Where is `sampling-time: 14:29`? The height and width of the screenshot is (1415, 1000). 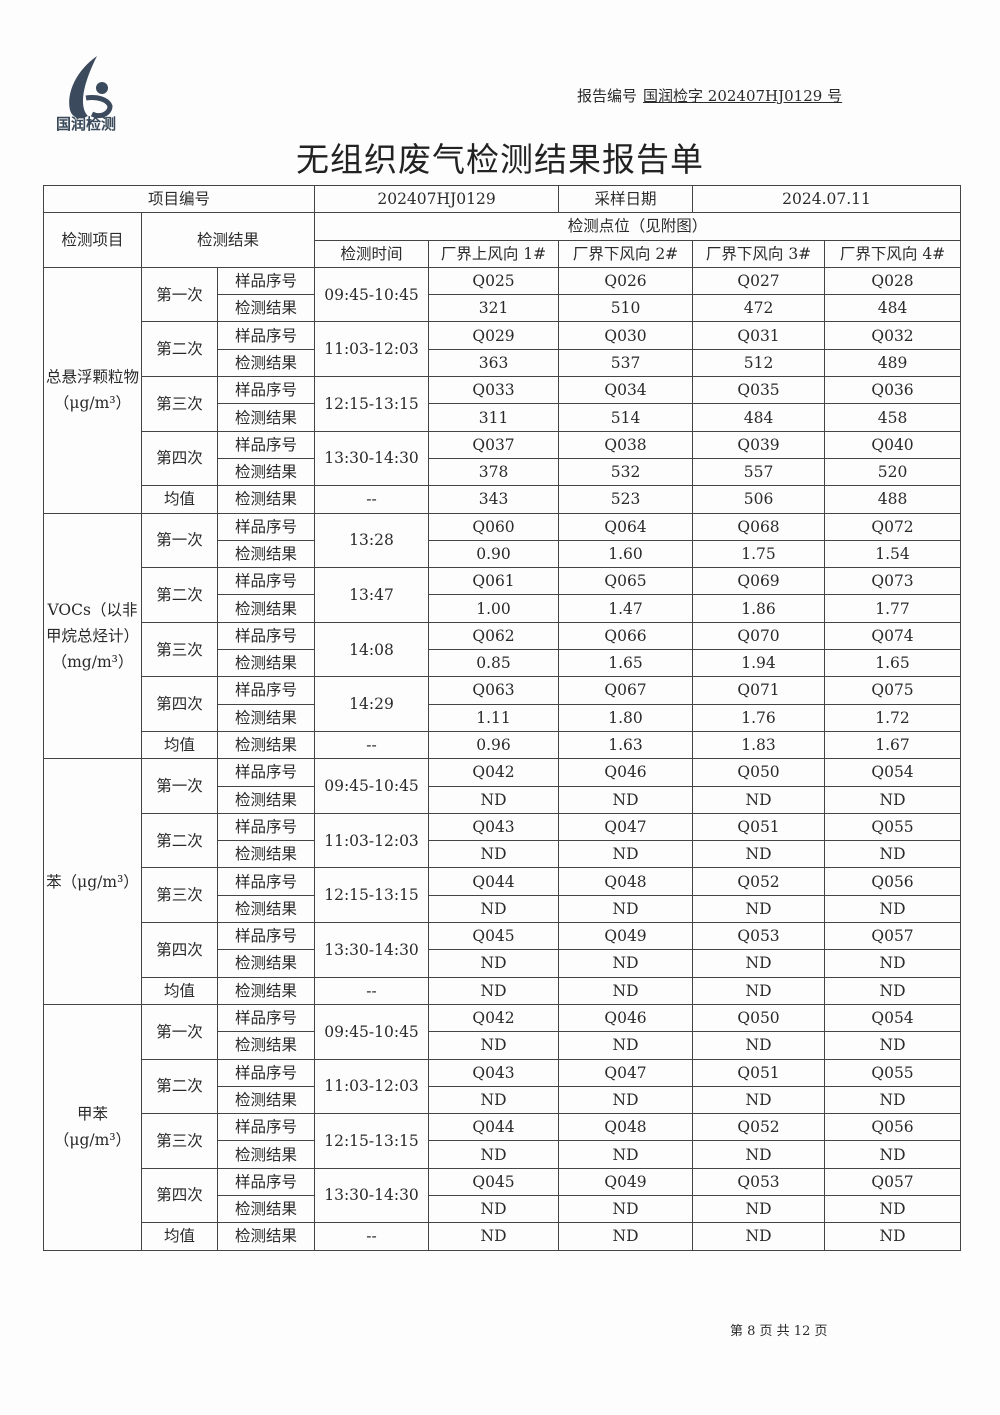
sampling-time: 14:29 is located at coordinates (372, 704).